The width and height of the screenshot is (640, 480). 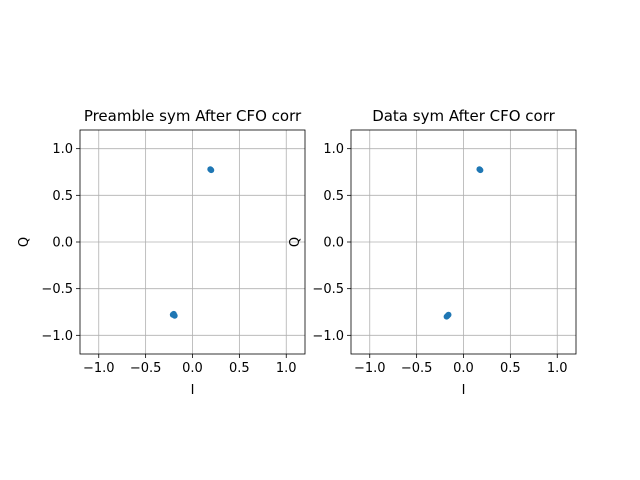 What do you see at coordinates (193, 116) in the screenshot?
I see `chart-title: Preamble sym After CFO corr` at bounding box center [193, 116].